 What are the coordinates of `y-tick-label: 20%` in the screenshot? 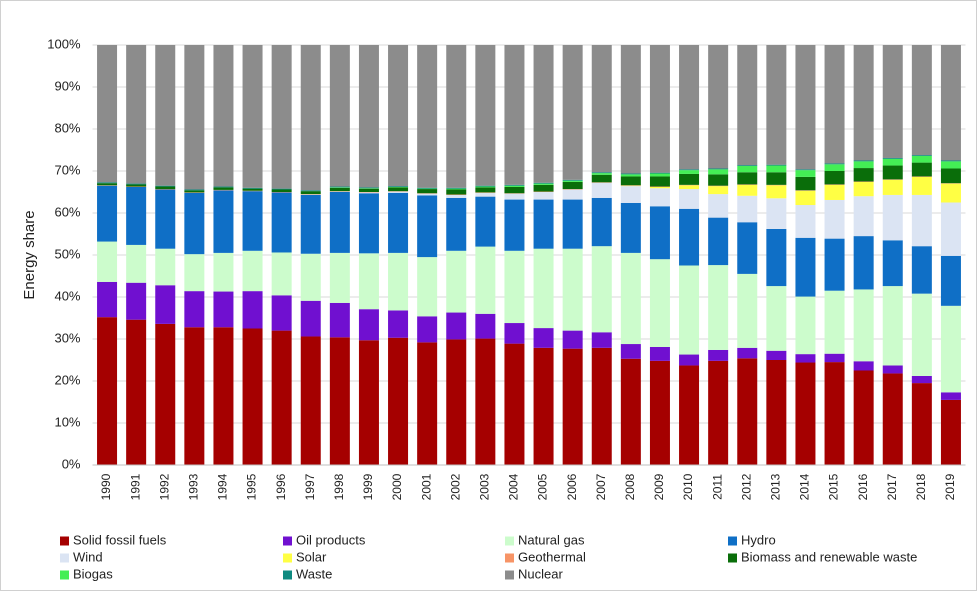 It's located at (67, 379).